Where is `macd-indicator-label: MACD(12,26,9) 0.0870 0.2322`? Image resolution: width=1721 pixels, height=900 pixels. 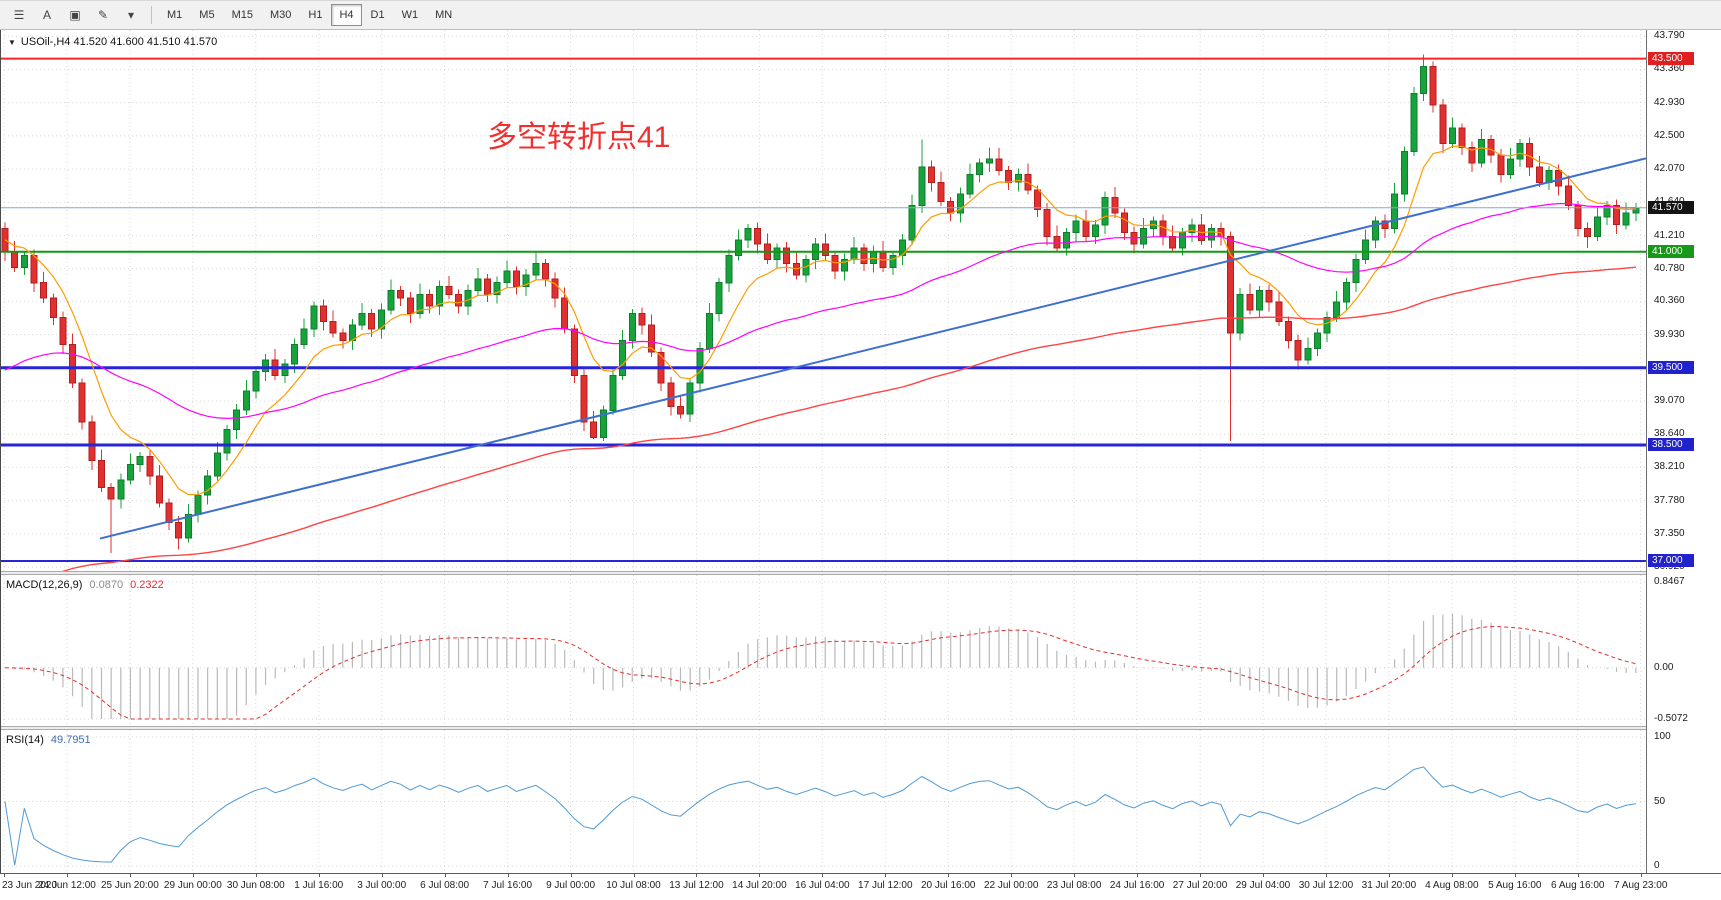
macd-indicator-label: MACD(12,26,9) 0.0870 0.2322 is located at coordinates (85, 585).